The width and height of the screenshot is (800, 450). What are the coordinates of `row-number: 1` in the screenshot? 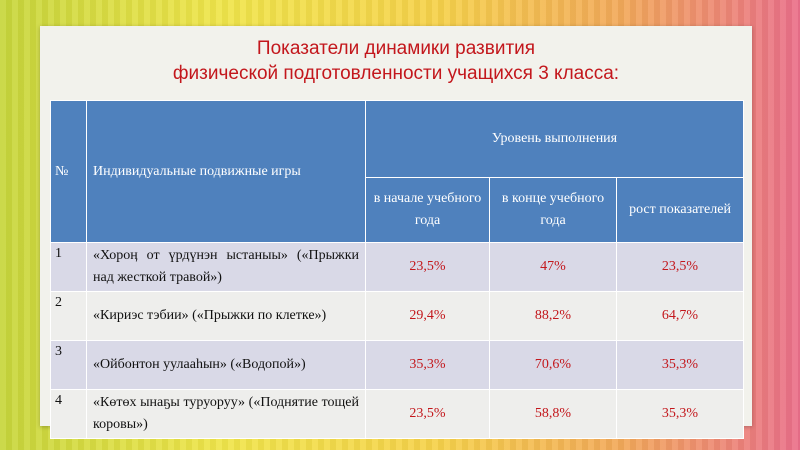 It's located at (68, 267).